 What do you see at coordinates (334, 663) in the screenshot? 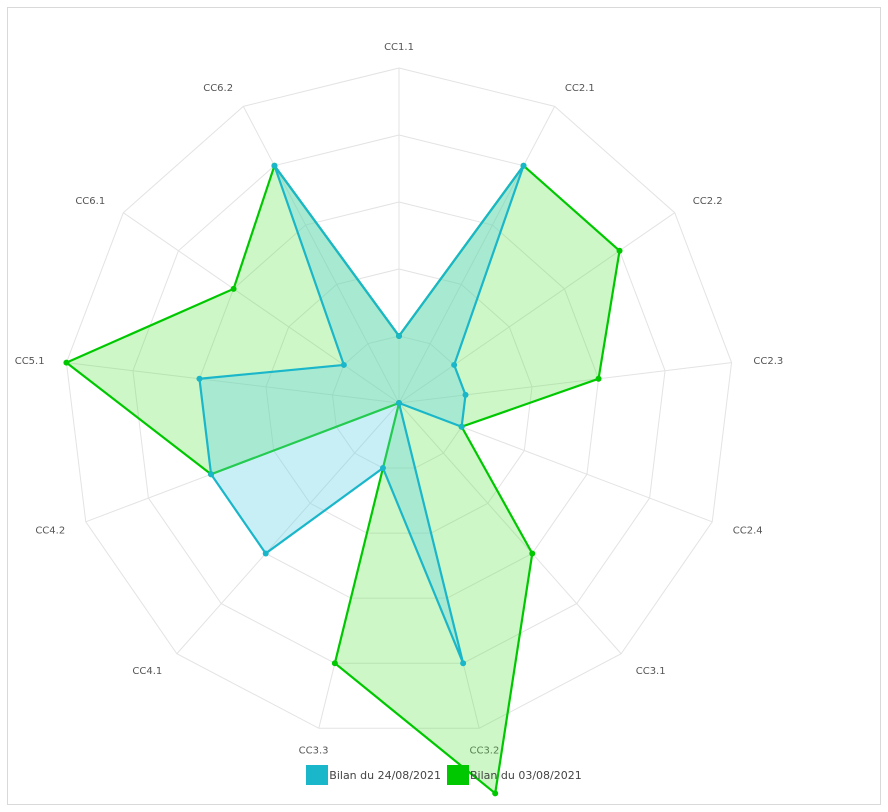
I see `series-2-point-CC3.3` at bounding box center [334, 663].